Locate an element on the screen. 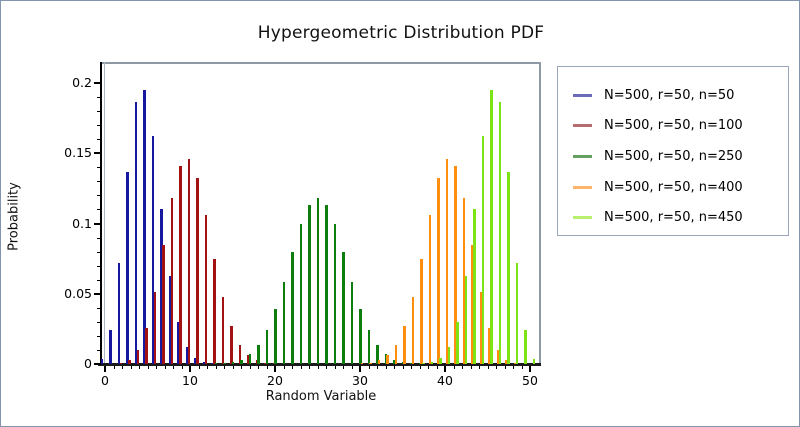  x-tick-label: 10 is located at coordinates (190, 380).